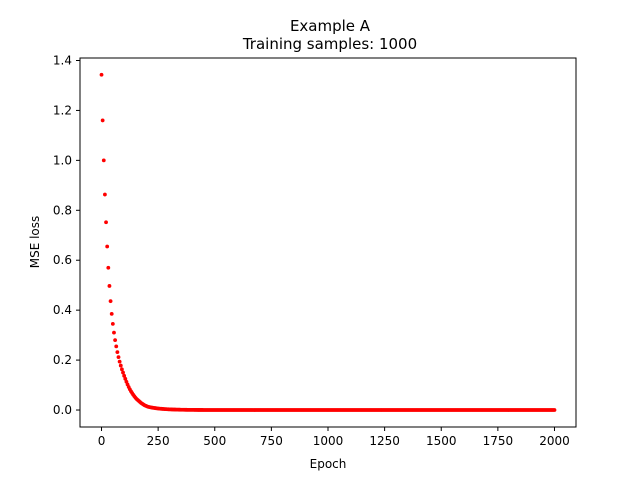 This screenshot has height=480, width=640. I want to click on y-axis-ticks: 0.0 0.2 0.4 0.6 0.8 1.0 1.2 1.4, so click(66, 235).